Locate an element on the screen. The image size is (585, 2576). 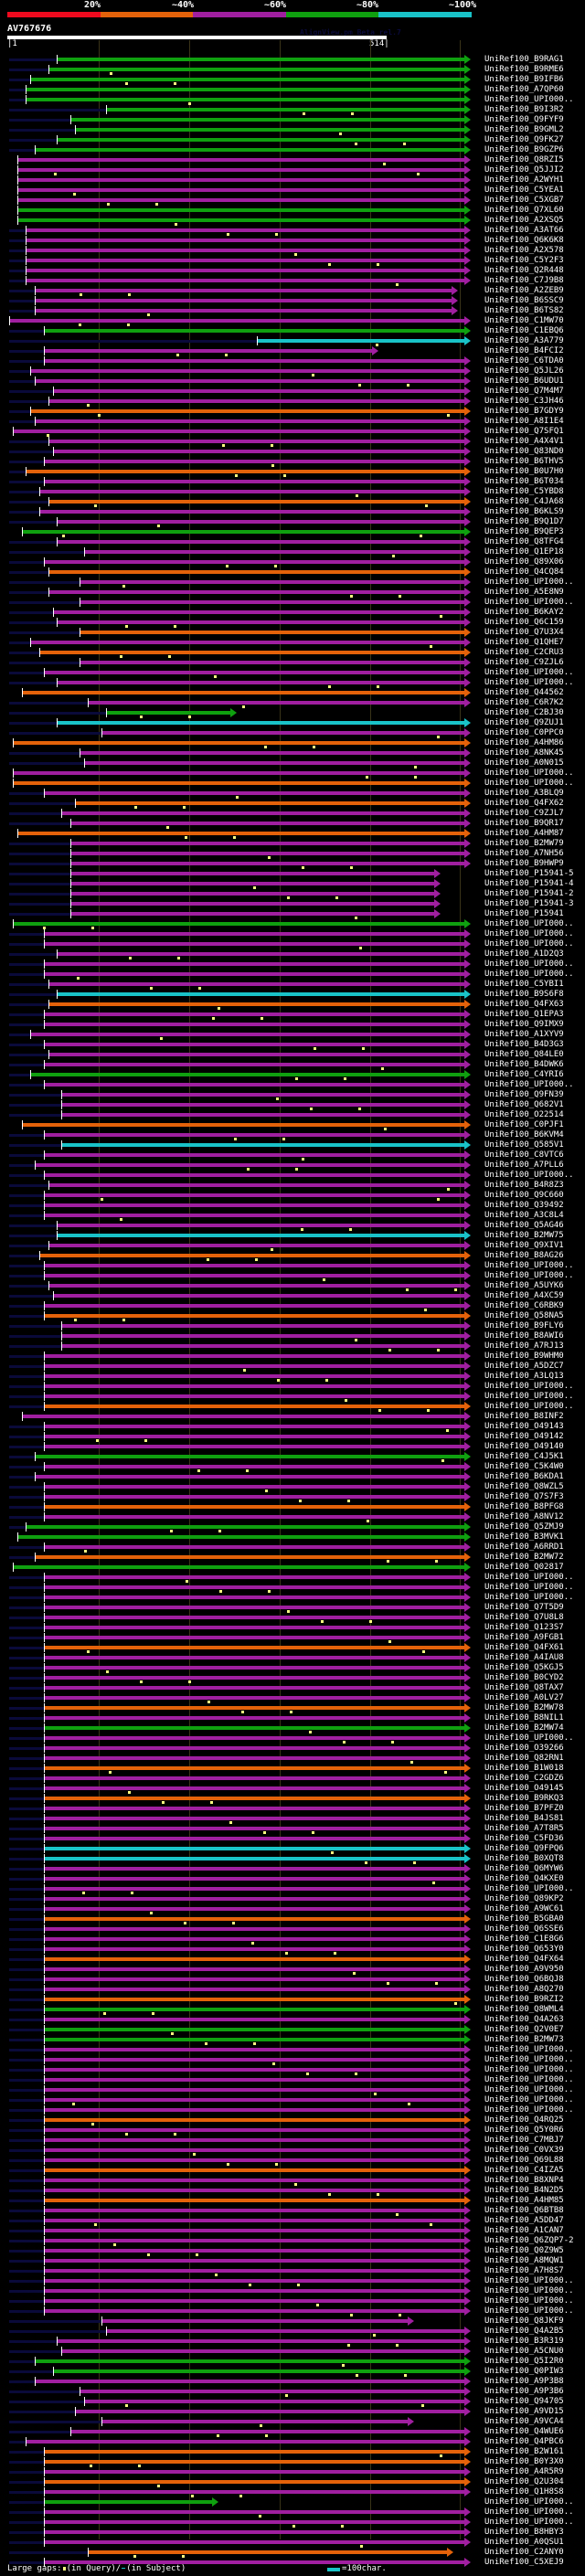
hit-row: UniRef100_Q5AG46 is located at coordinates (293, 1226).